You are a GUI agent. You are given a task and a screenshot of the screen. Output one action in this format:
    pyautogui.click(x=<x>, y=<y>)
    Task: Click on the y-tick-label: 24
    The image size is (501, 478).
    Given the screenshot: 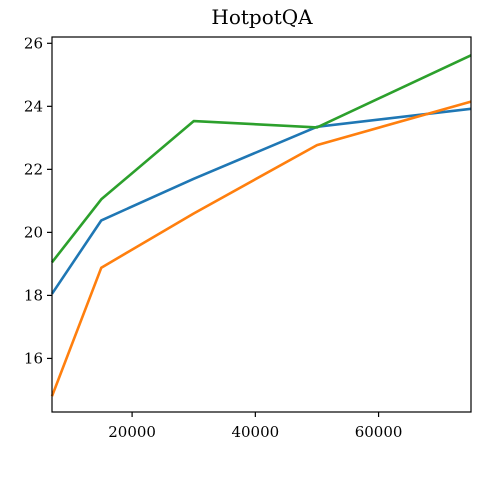 What is the action you would take?
    pyautogui.click(x=33, y=106)
    